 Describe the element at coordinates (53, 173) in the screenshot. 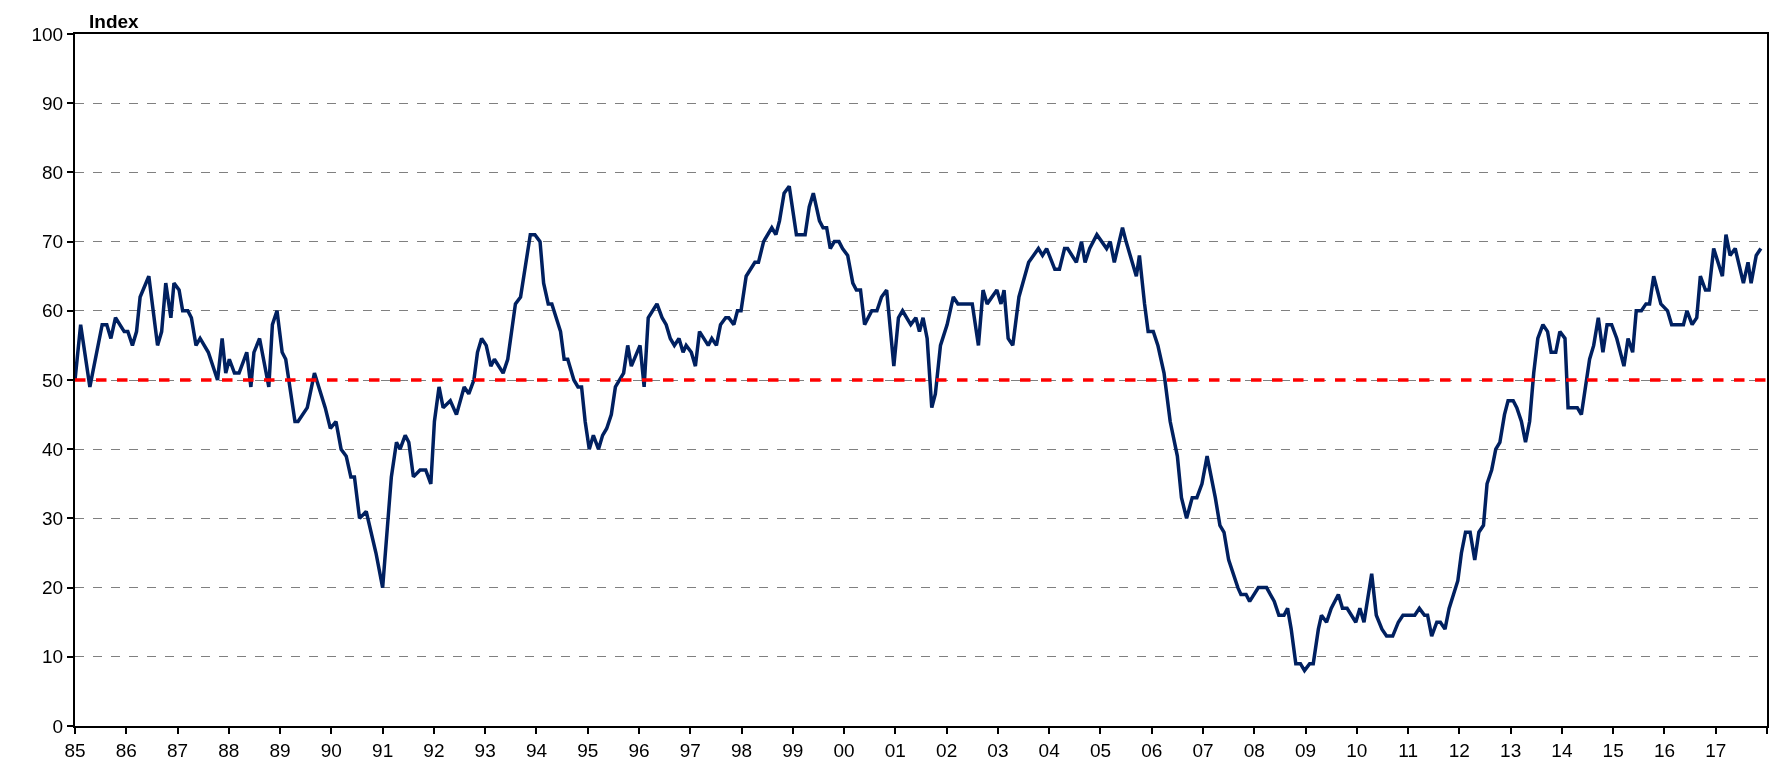

I see `y-tick-label: 80` at that location.